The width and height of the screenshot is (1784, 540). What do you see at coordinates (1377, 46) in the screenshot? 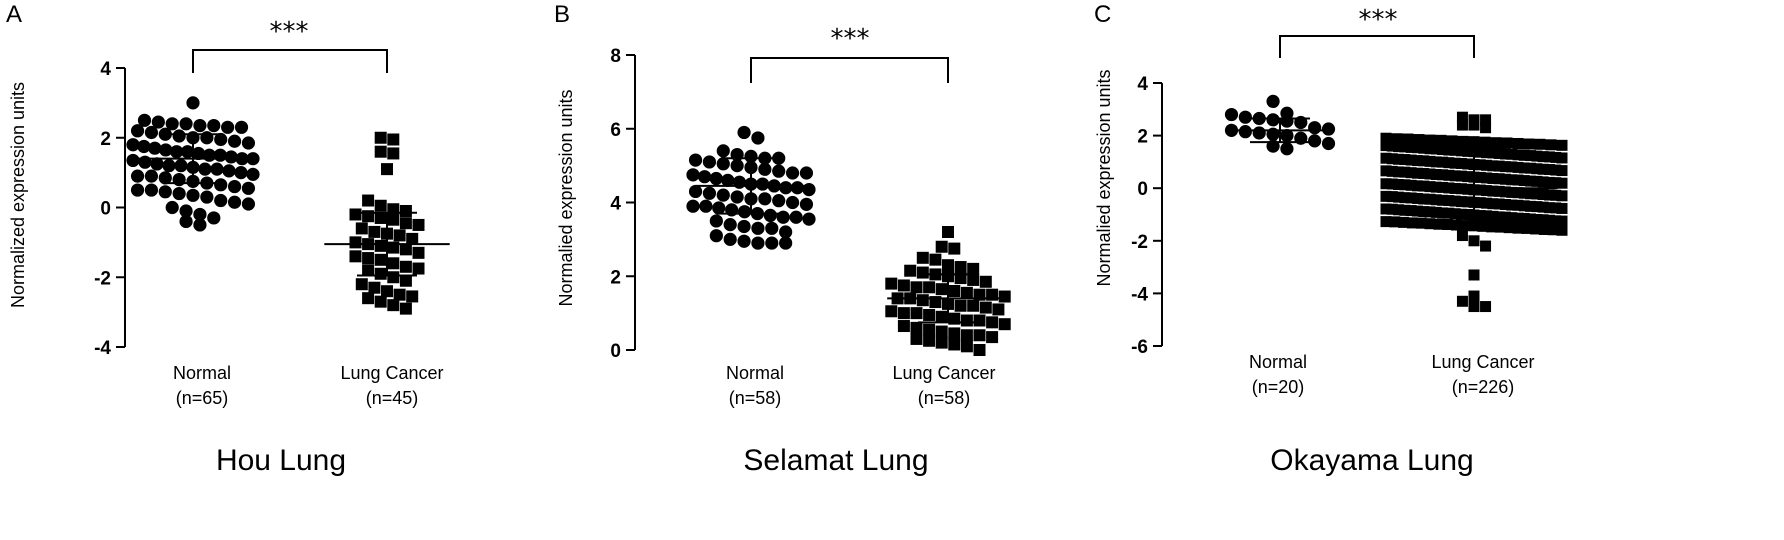
I see `significance-bracket-c` at bounding box center [1377, 46].